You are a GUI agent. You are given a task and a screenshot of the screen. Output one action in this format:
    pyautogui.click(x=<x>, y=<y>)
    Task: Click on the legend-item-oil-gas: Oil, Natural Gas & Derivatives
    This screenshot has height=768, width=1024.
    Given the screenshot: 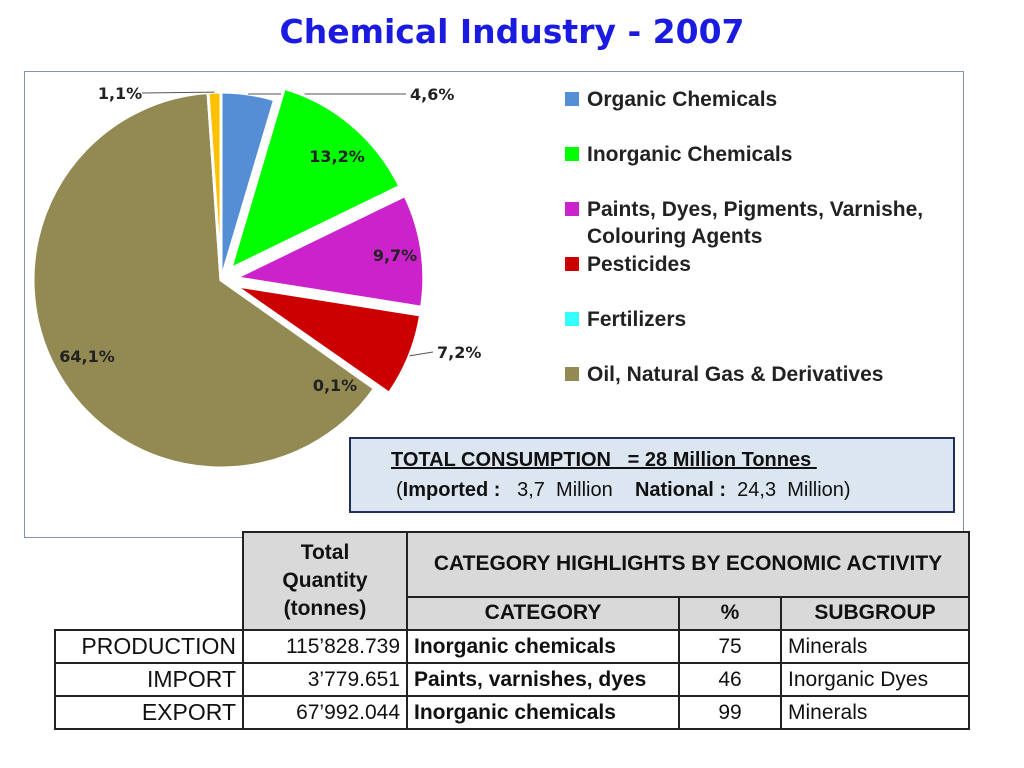 What is the action you would take?
    pyautogui.click(x=724, y=374)
    